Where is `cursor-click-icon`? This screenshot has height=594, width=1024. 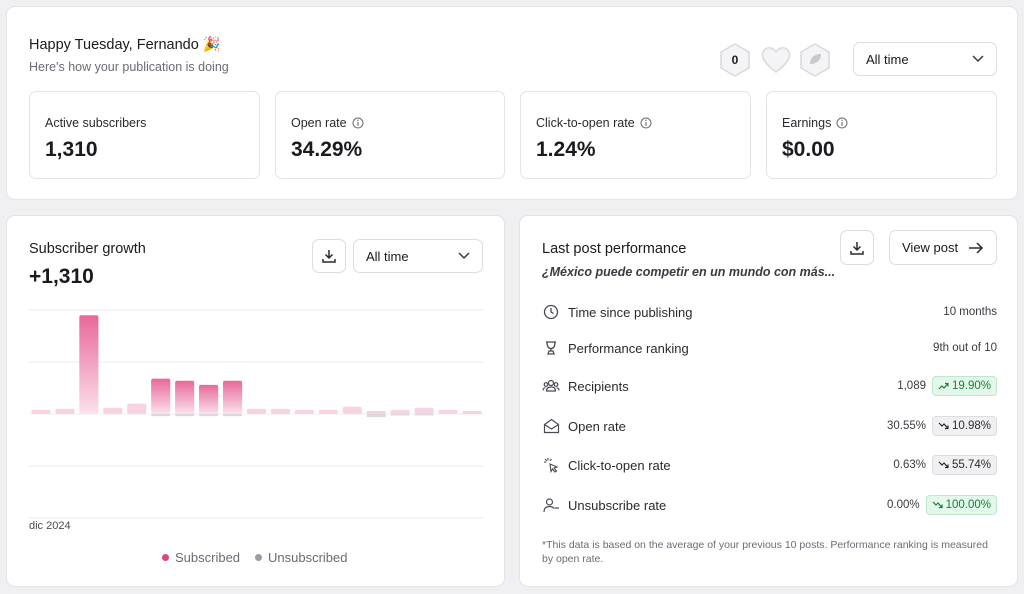
cursor-click-icon is located at coordinates (551, 465).